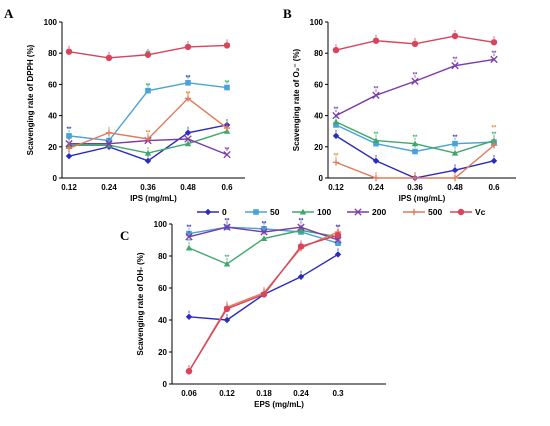  I want to click on x-tick-label: 0.36, so click(415, 187).